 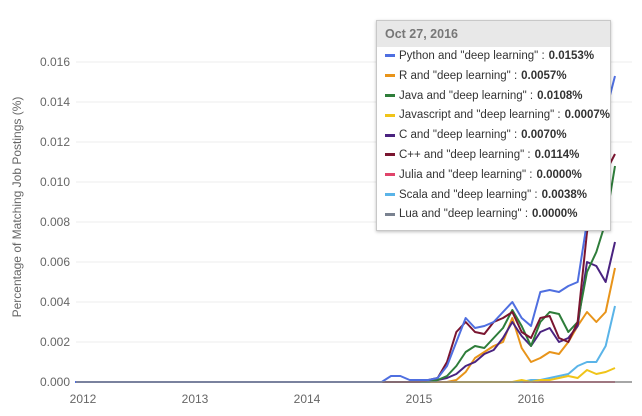 I want to click on x-tick-label: 2013, so click(x=195, y=399).